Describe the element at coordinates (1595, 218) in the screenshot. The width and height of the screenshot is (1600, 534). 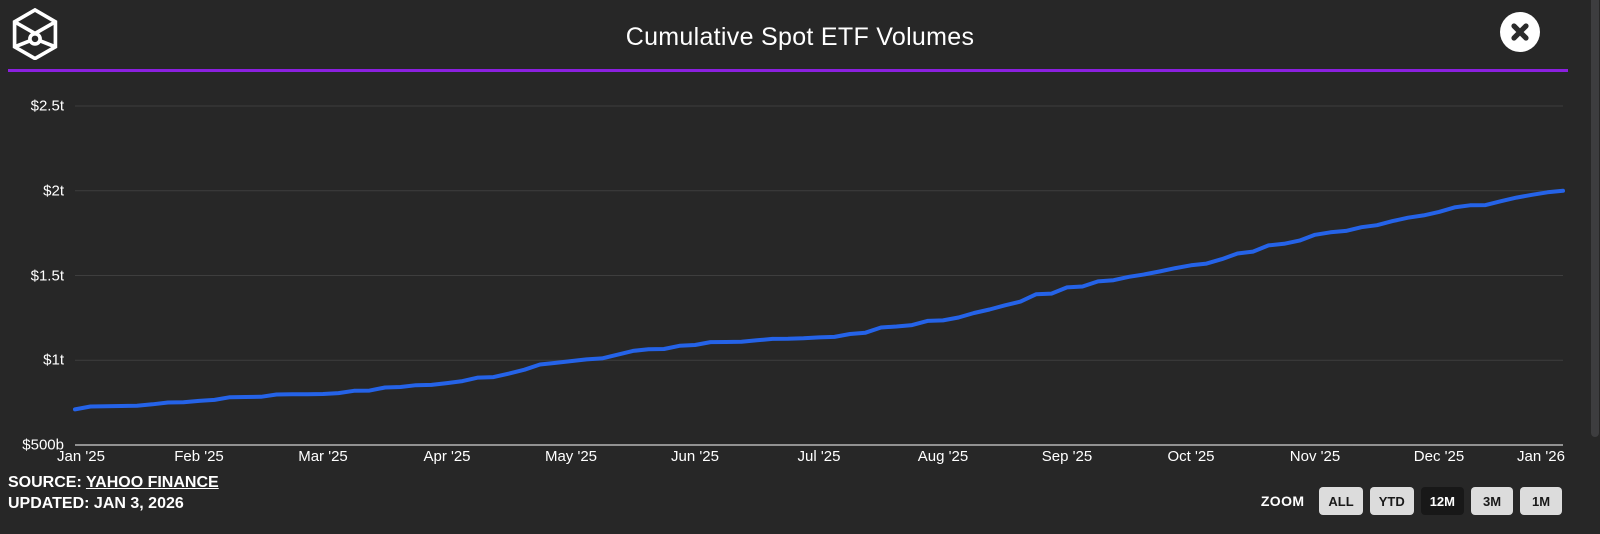
I see `scrollbar-thumb` at that location.